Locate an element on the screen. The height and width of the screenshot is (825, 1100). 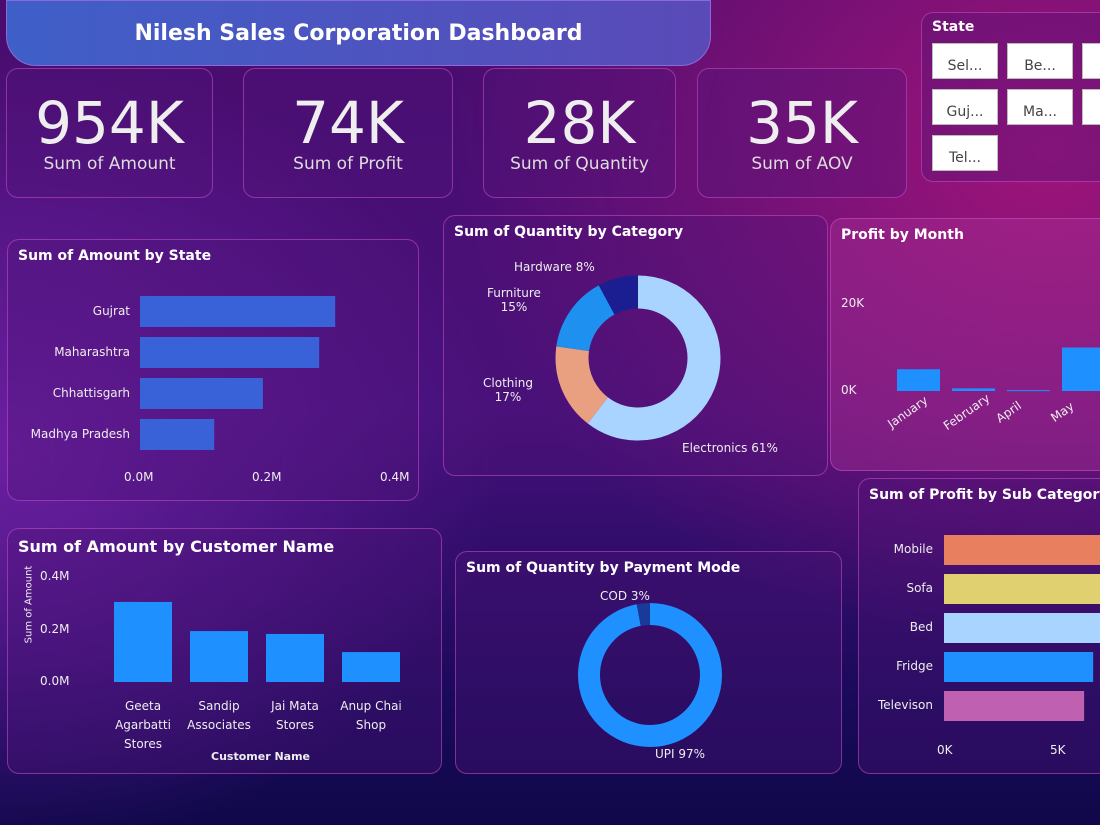
category-label: Mobile is located at coordinates (913, 549).